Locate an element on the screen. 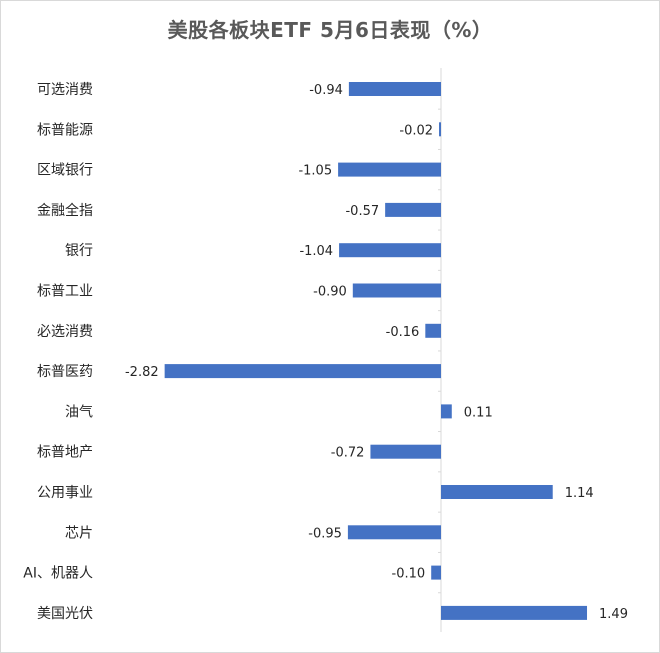 The image size is (660, 653). data-label: -0.90 is located at coordinates (330, 292).